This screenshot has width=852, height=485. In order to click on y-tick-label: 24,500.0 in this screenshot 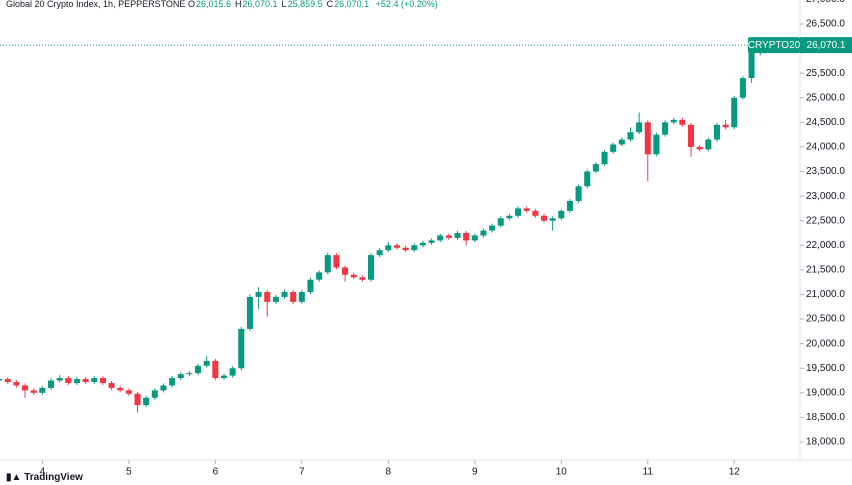, I will do `click(825, 122)`.